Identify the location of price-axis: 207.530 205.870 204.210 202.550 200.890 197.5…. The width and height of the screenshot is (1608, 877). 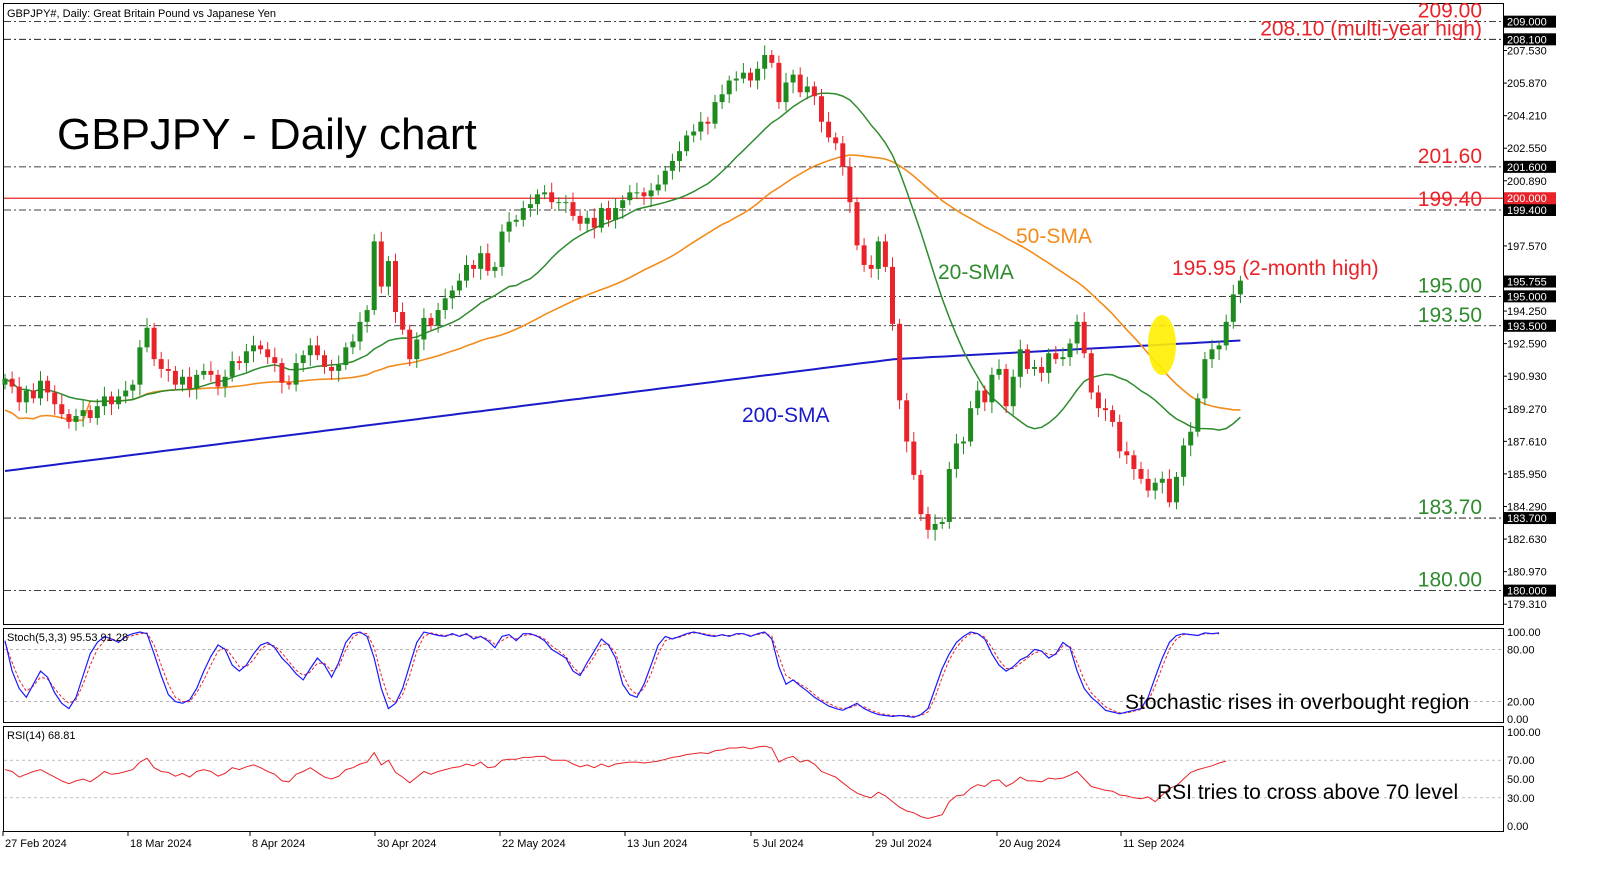
(1529, 313).